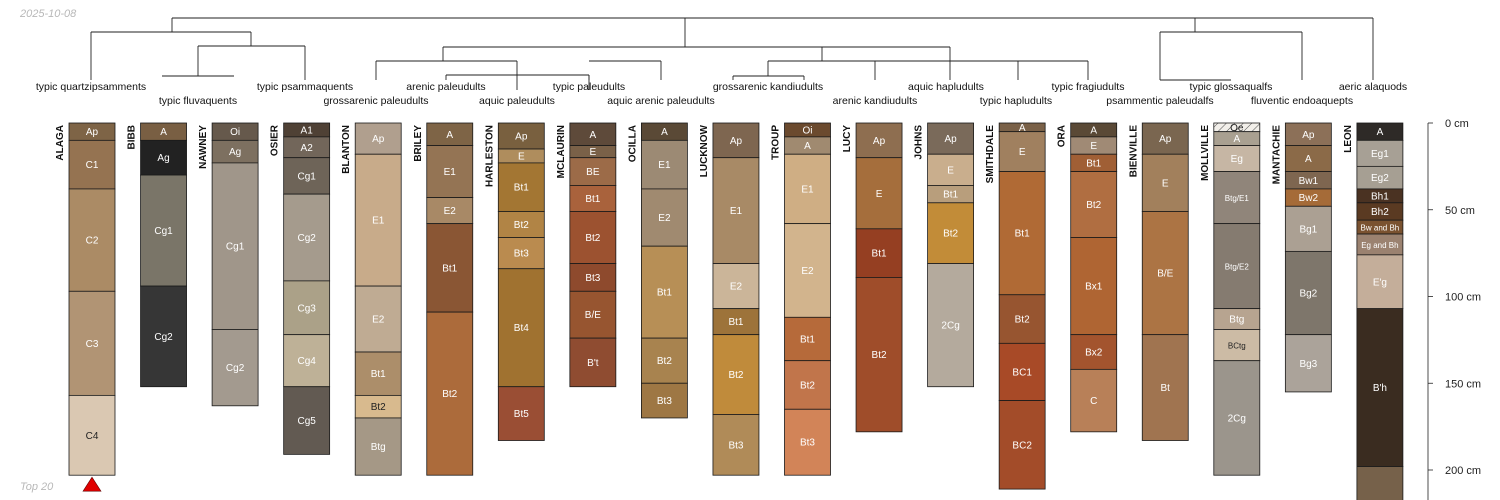  What do you see at coordinates (872, 277) in the screenshot?
I see `soil-profile: Ap E Bt1 Bt2 LUCY` at bounding box center [872, 277].